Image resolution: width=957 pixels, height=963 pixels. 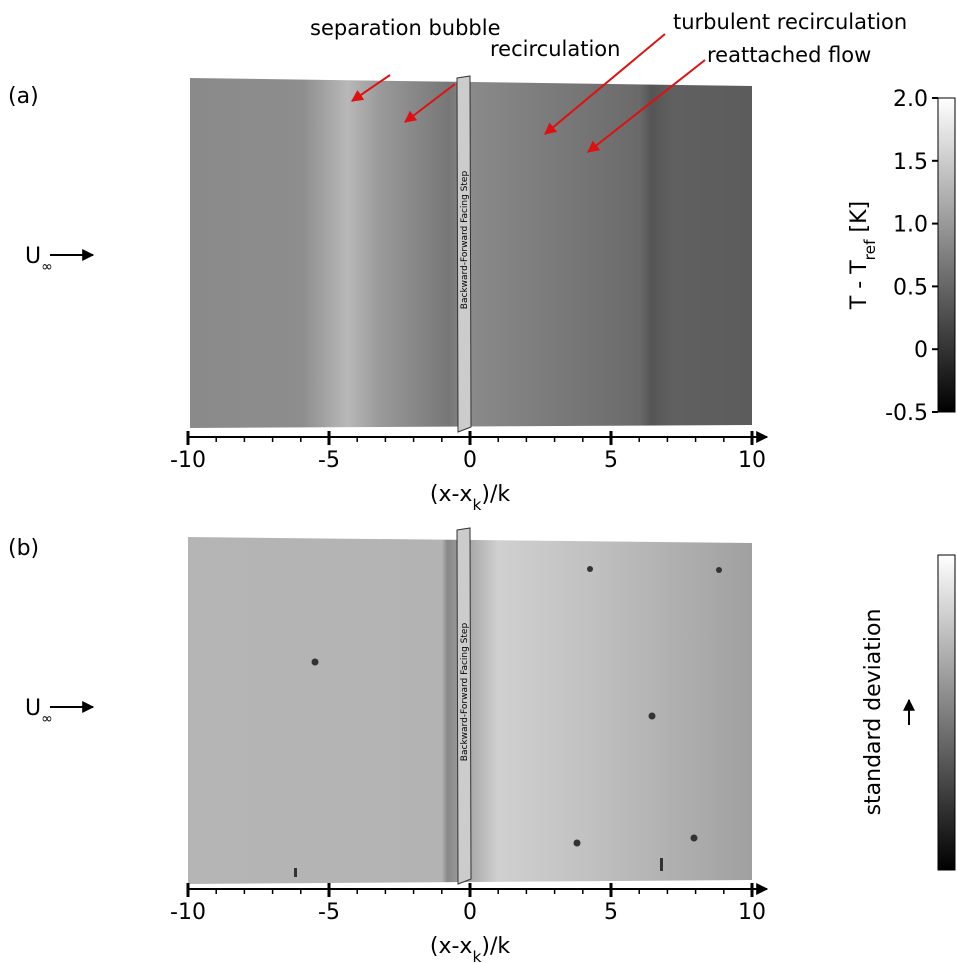 I want to click on label-part: [K], so click(x=859, y=220).